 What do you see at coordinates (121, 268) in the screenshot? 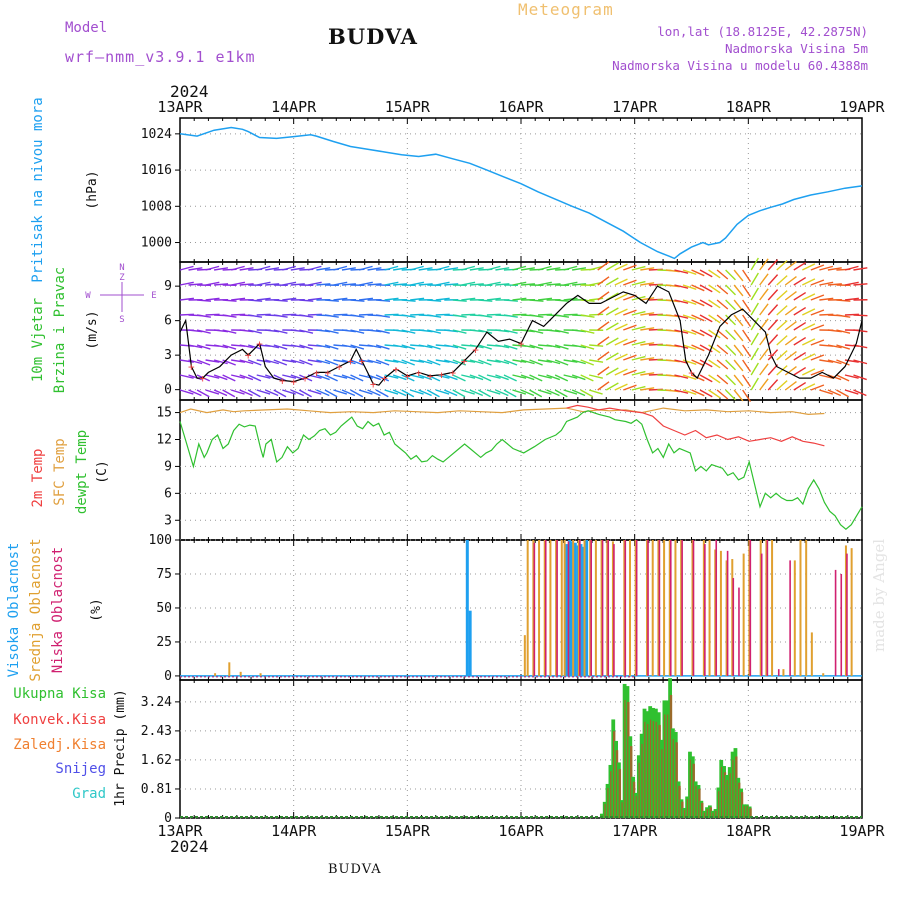
I see `compass-n-label: N` at bounding box center [121, 268].